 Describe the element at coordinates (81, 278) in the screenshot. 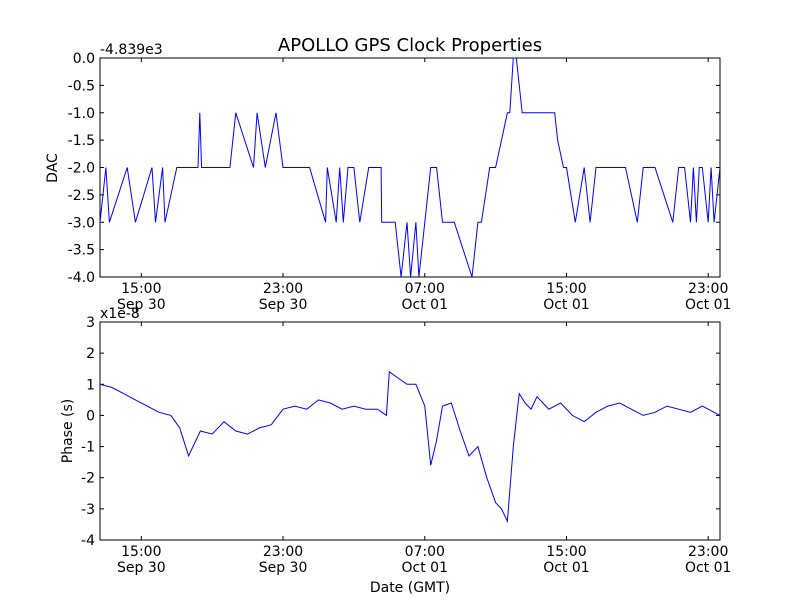

I see `y-tick-label: -4.0` at that location.